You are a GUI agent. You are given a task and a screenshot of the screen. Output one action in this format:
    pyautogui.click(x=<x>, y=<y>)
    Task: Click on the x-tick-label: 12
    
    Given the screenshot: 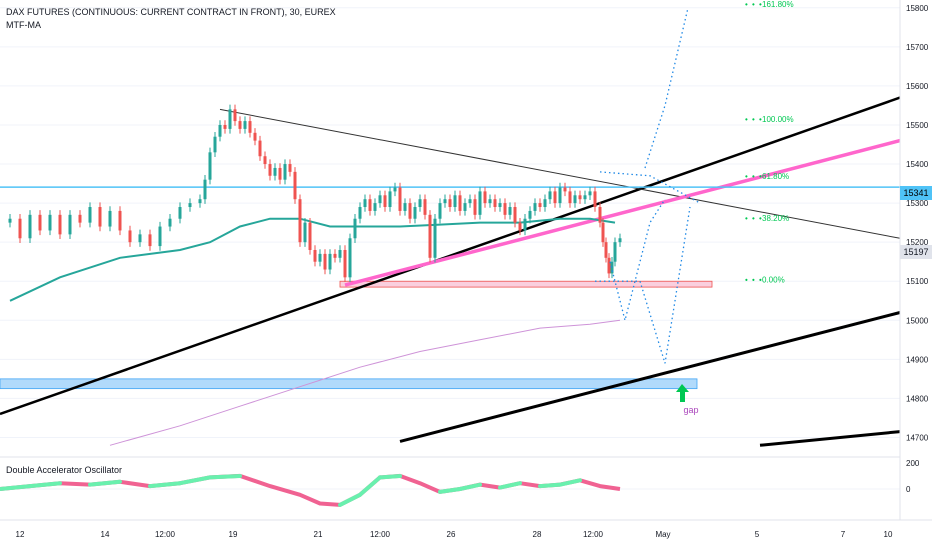 What is the action you would take?
    pyautogui.click(x=20, y=534)
    